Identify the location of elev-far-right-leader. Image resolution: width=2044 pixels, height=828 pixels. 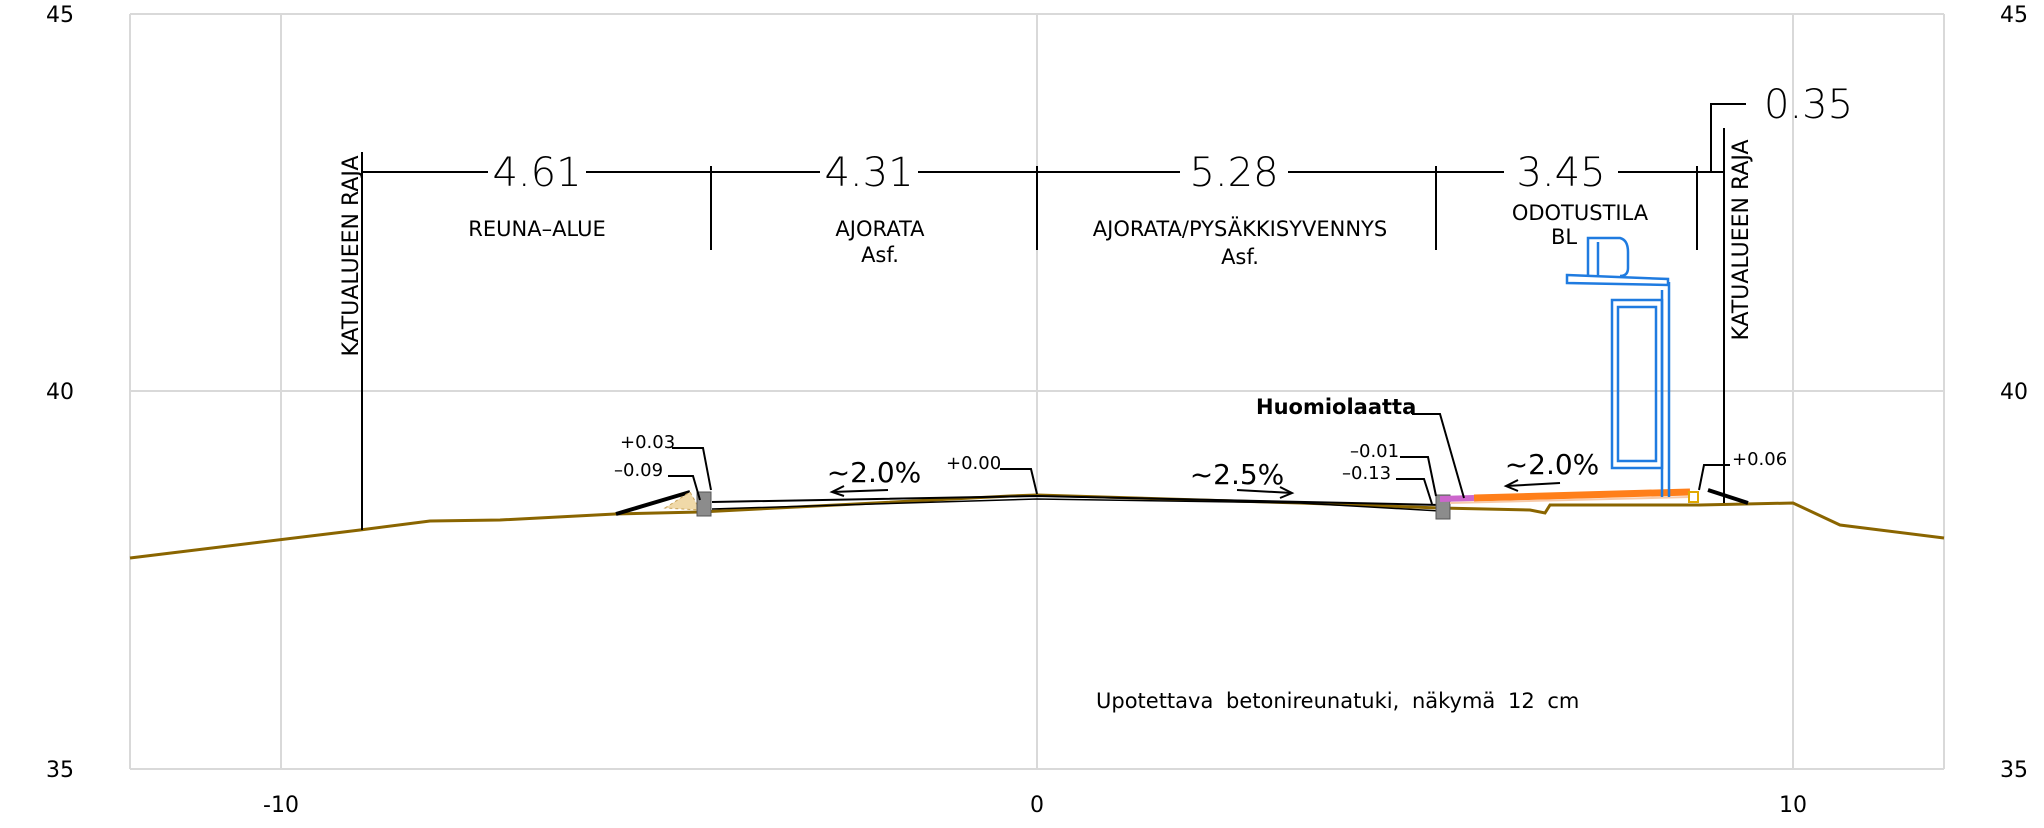
(1714, 477).